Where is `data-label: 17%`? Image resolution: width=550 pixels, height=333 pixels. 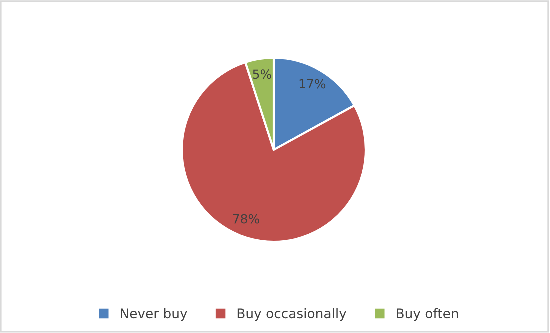
data-label: 17% is located at coordinates (313, 84).